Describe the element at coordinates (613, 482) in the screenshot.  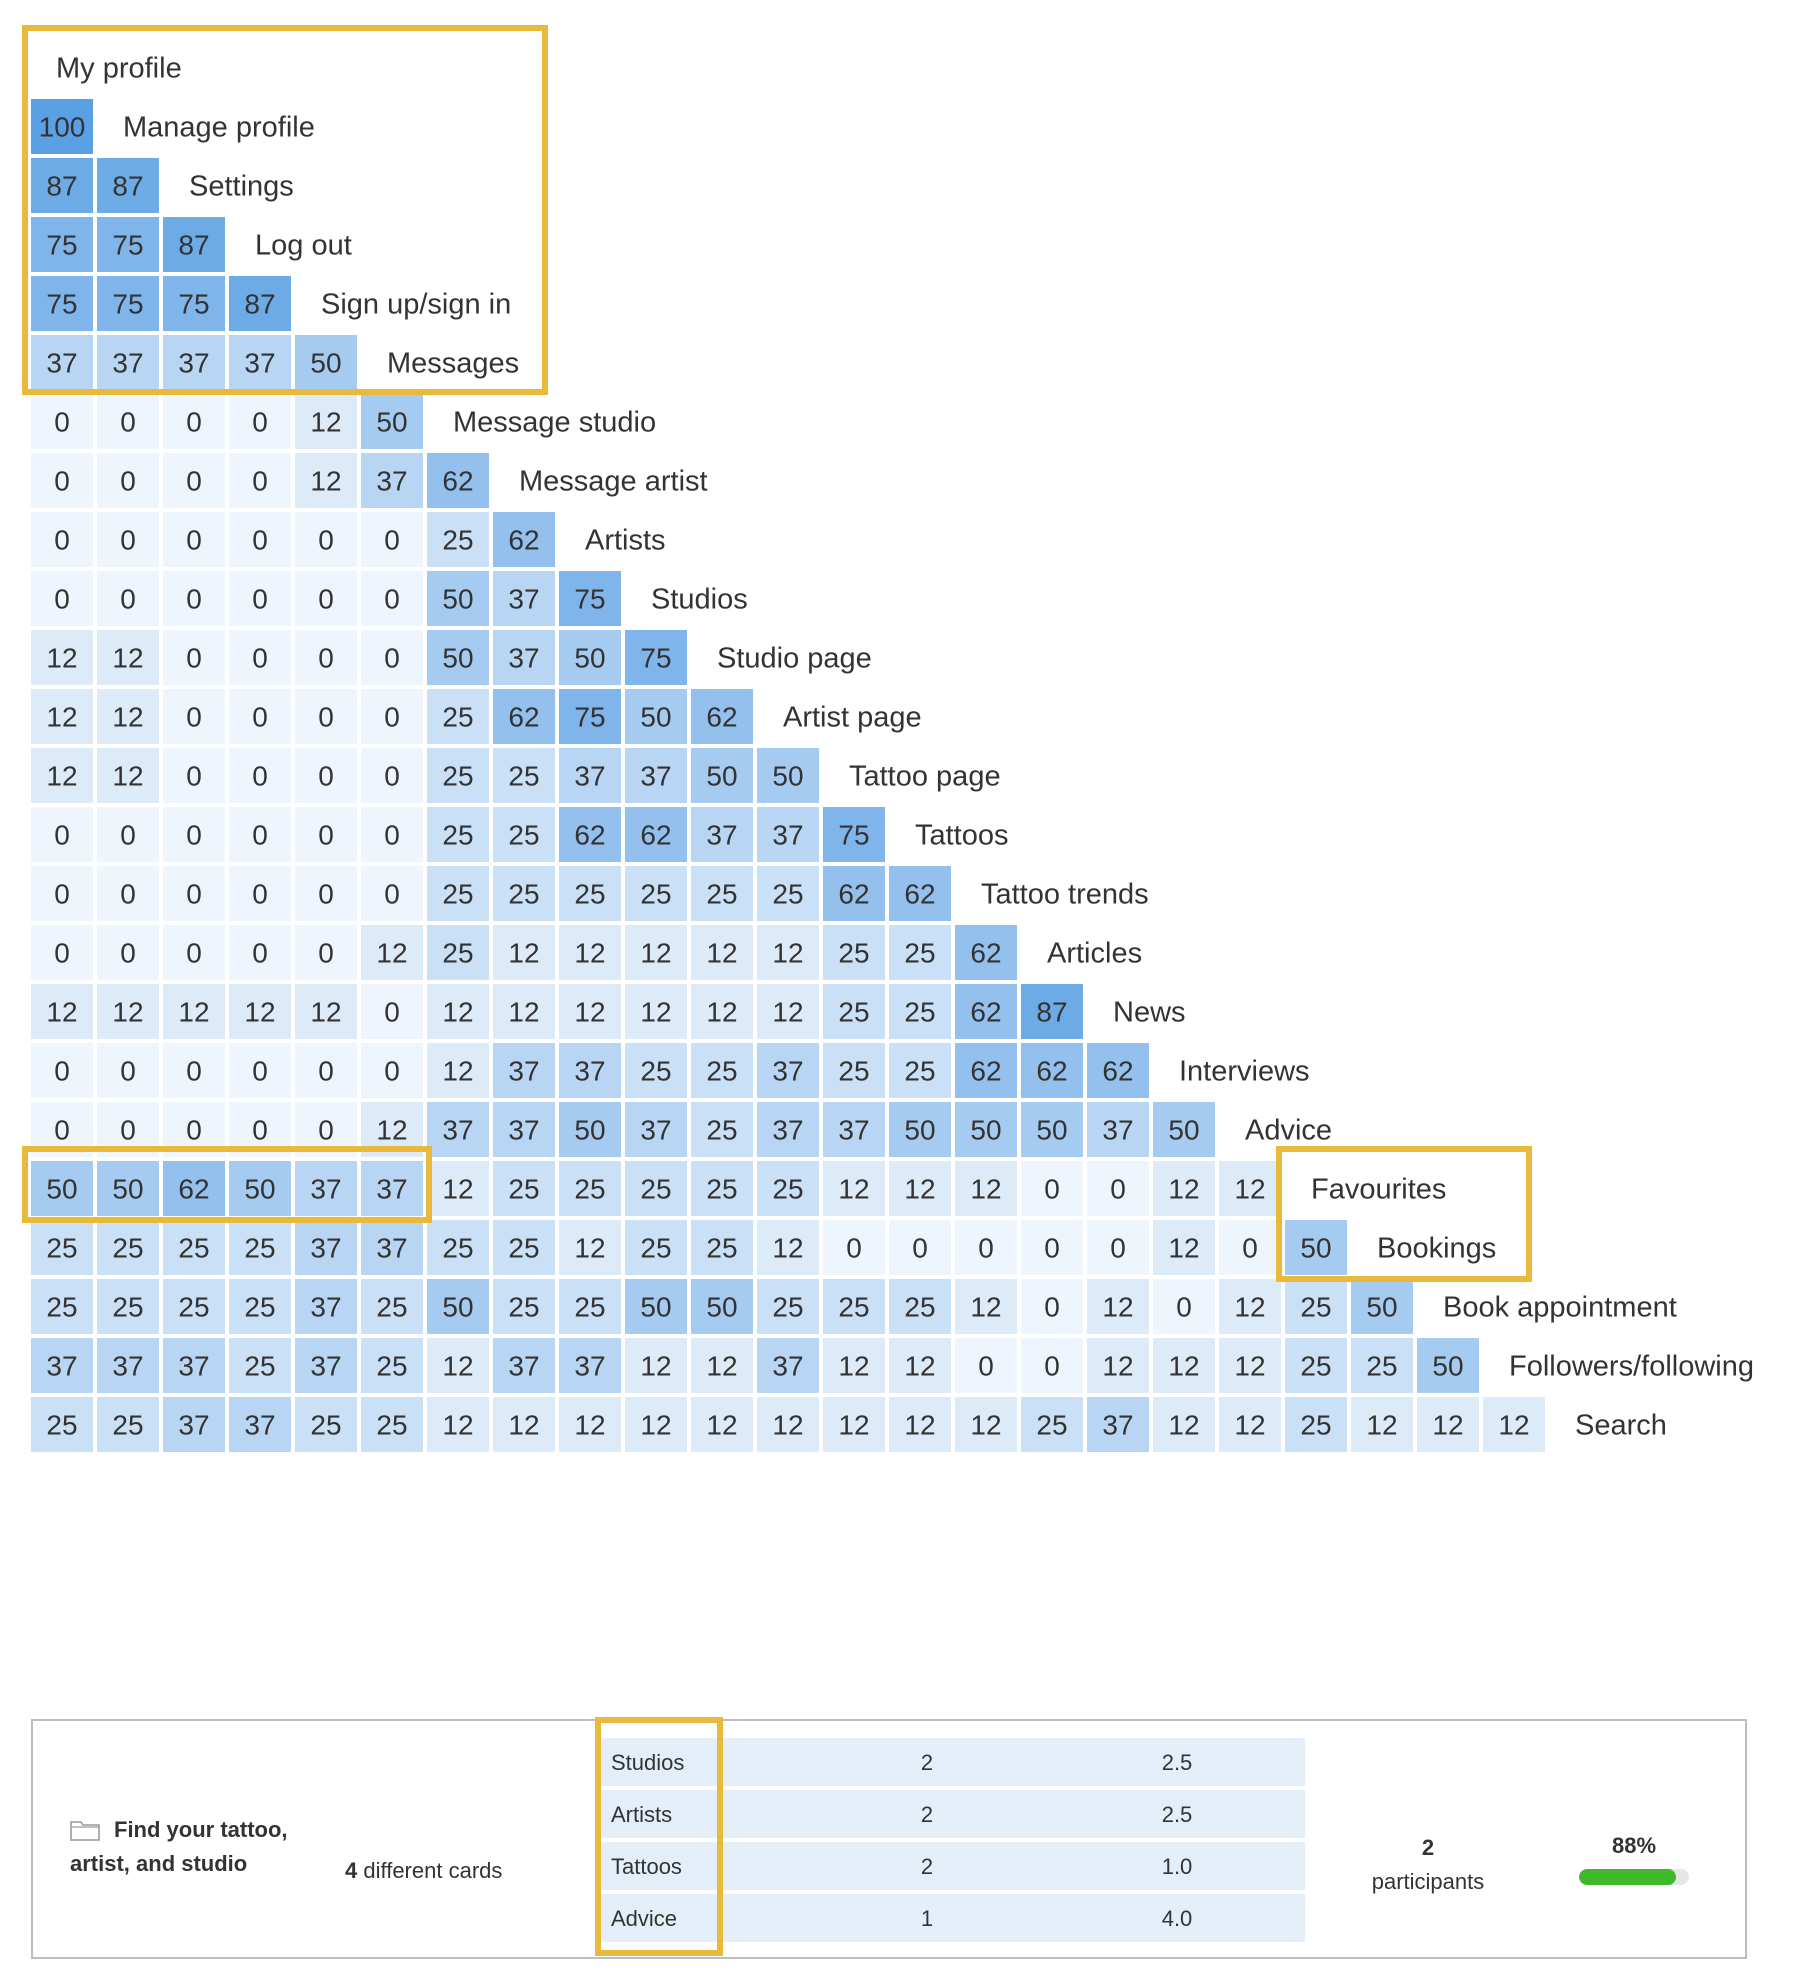
I see `matrix-row-label: Message artist` at that location.